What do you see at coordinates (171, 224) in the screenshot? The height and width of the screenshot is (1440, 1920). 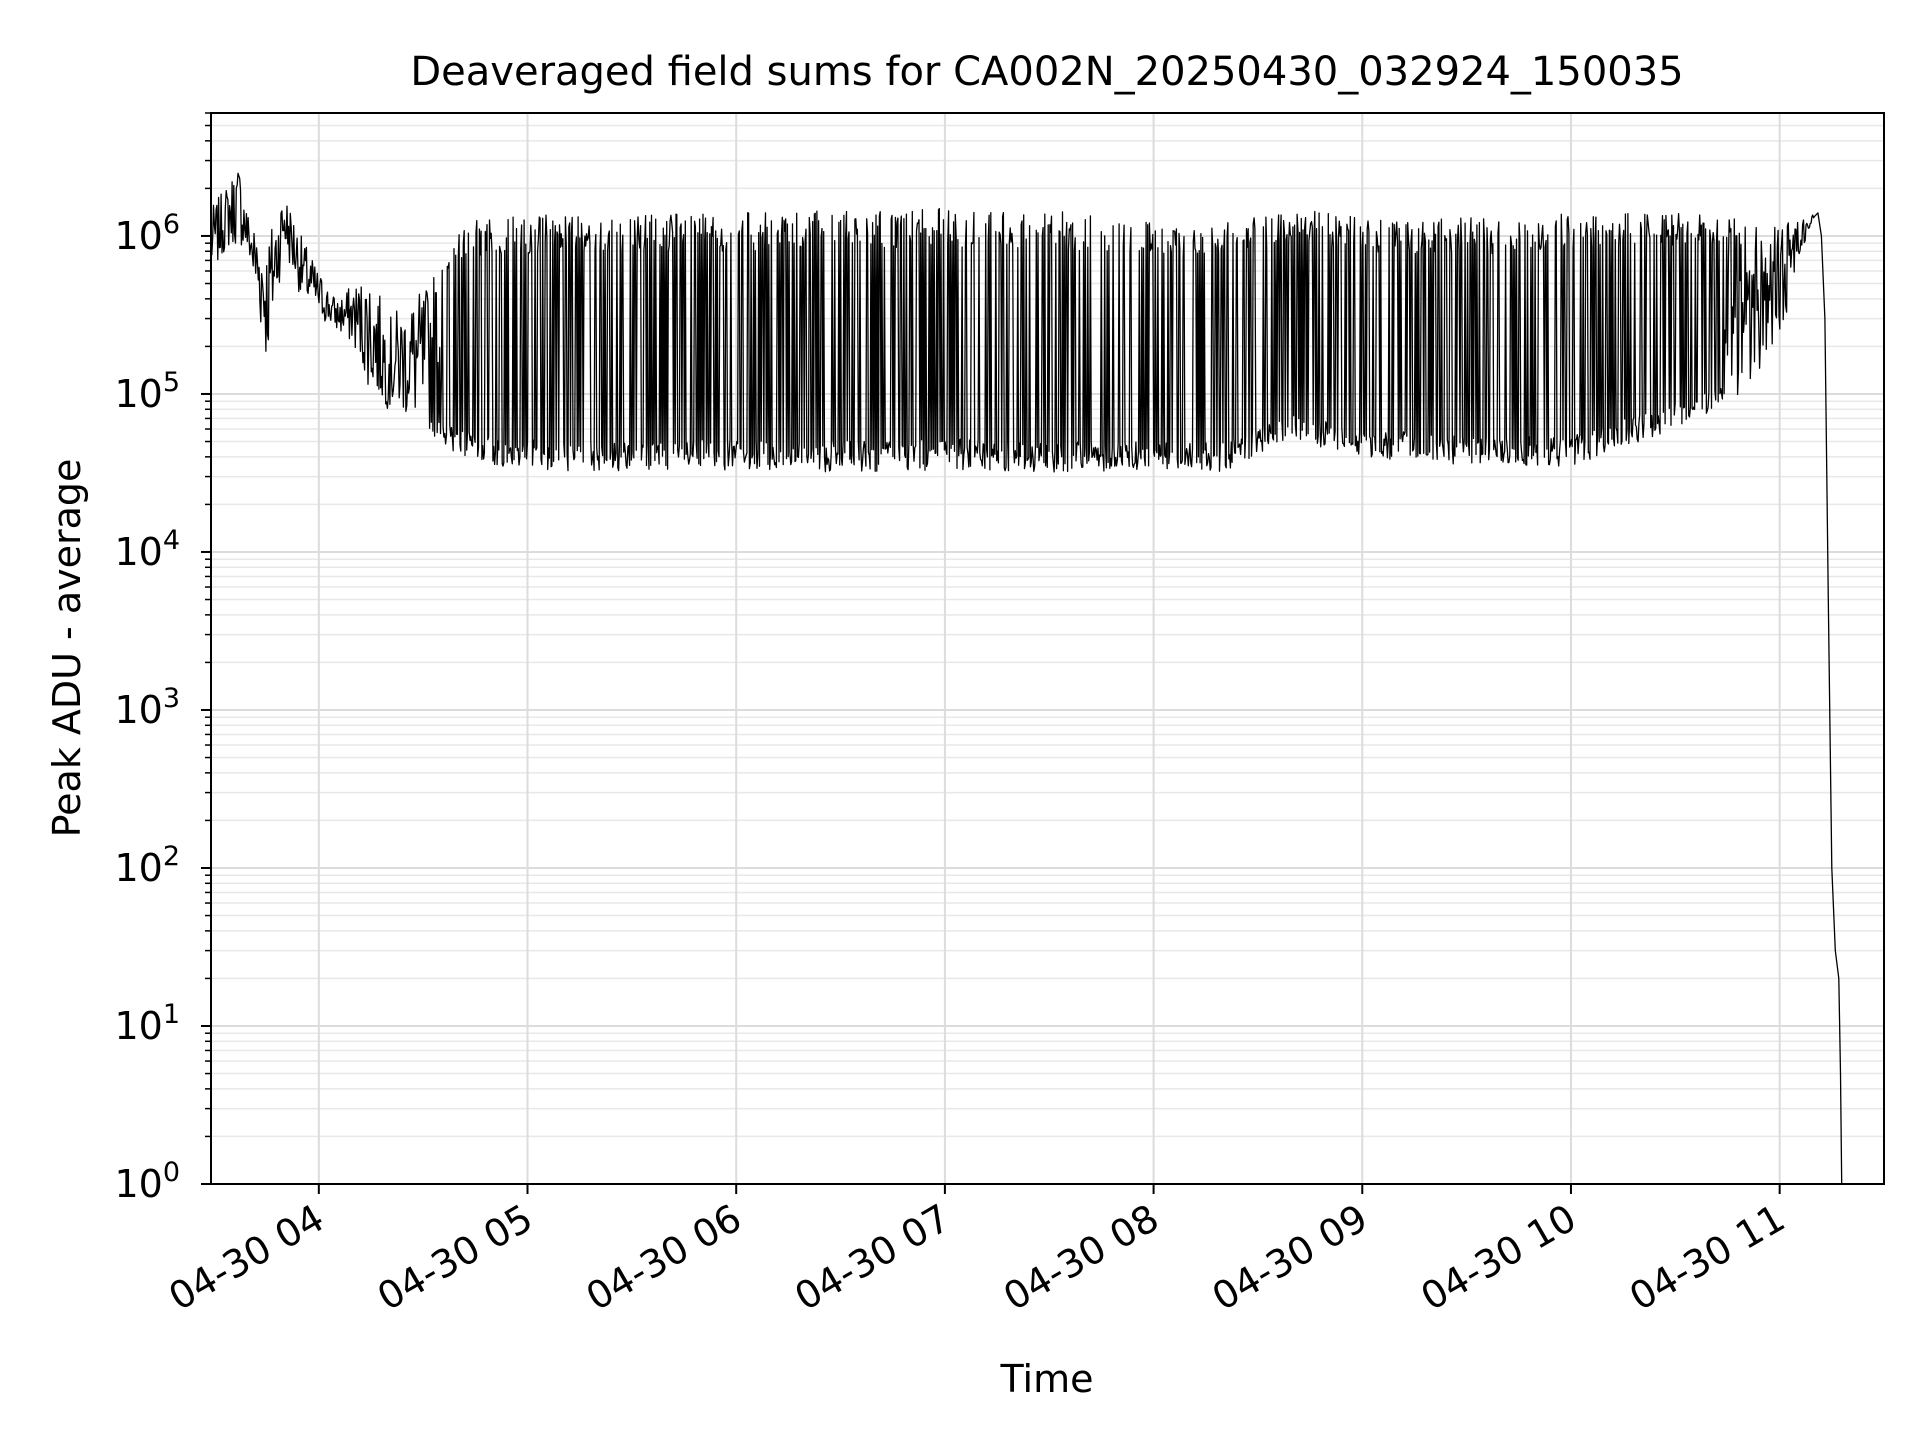 I see `y-tick-label-exponent: 6` at bounding box center [171, 224].